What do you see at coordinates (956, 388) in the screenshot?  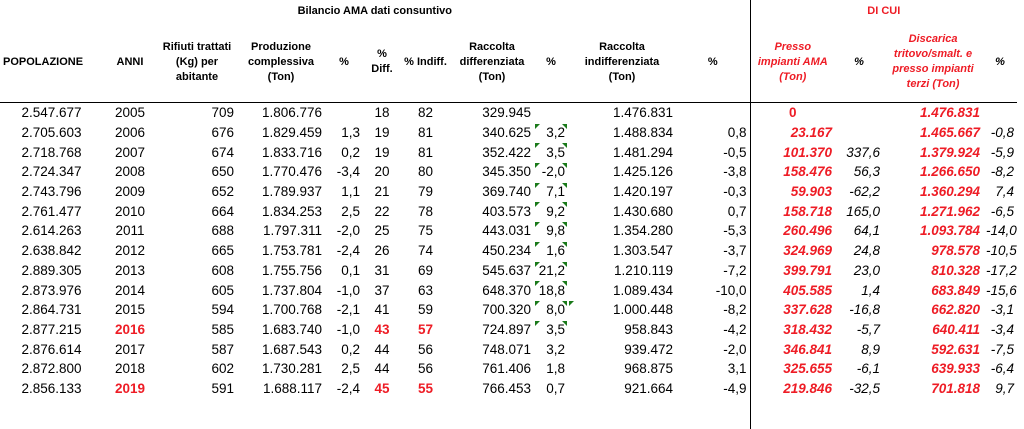 I see `cell-discarica: 701.818` at bounding box center [956, 388].